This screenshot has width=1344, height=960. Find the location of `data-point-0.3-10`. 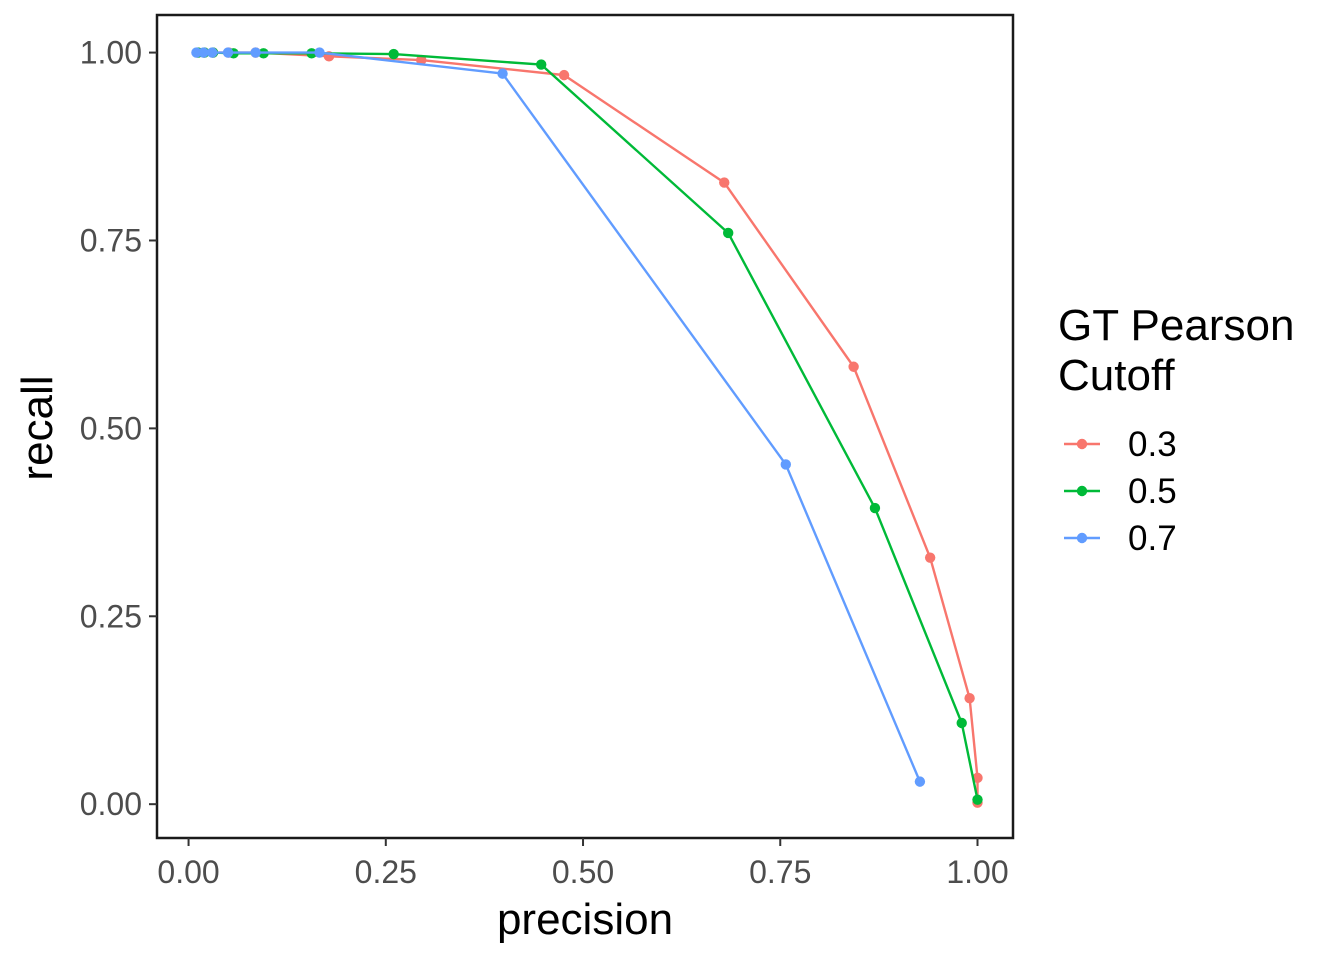

data-point-0.3-10 is located at coordinates (930, 557).